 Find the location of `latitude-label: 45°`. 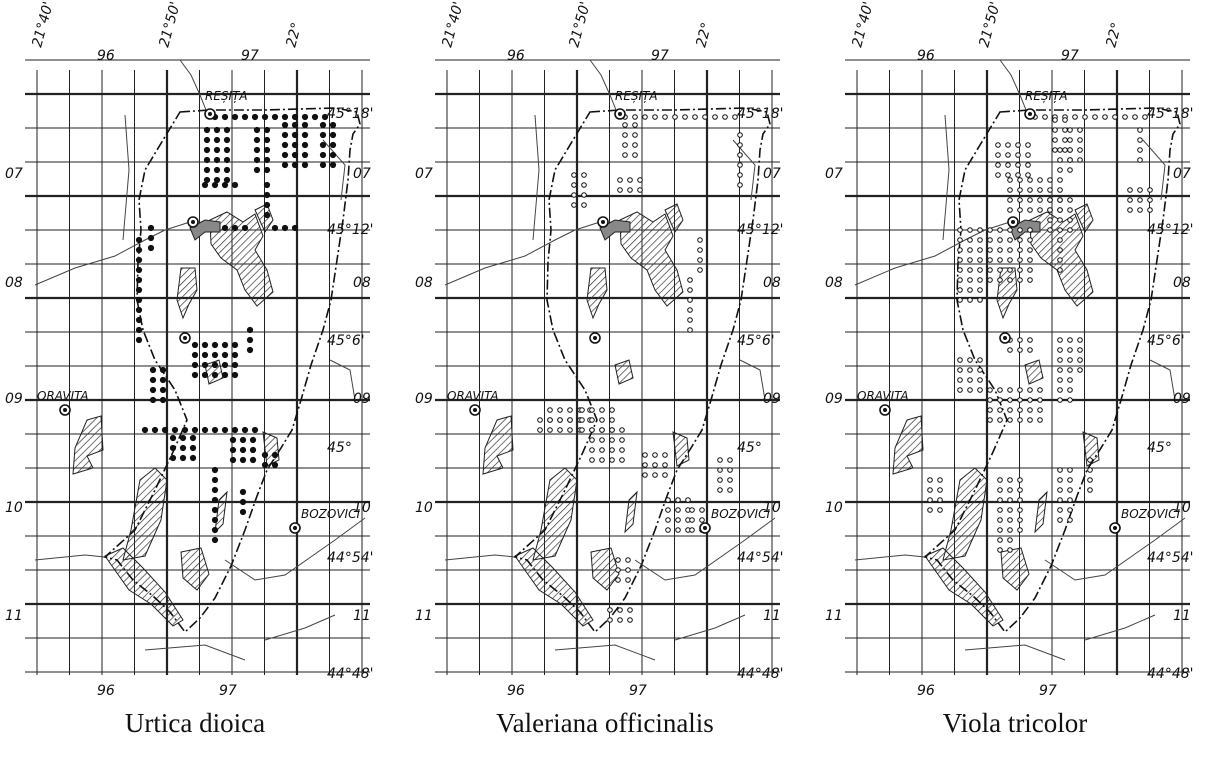

latitude-label: 45° is located at coordinates (339, 448).